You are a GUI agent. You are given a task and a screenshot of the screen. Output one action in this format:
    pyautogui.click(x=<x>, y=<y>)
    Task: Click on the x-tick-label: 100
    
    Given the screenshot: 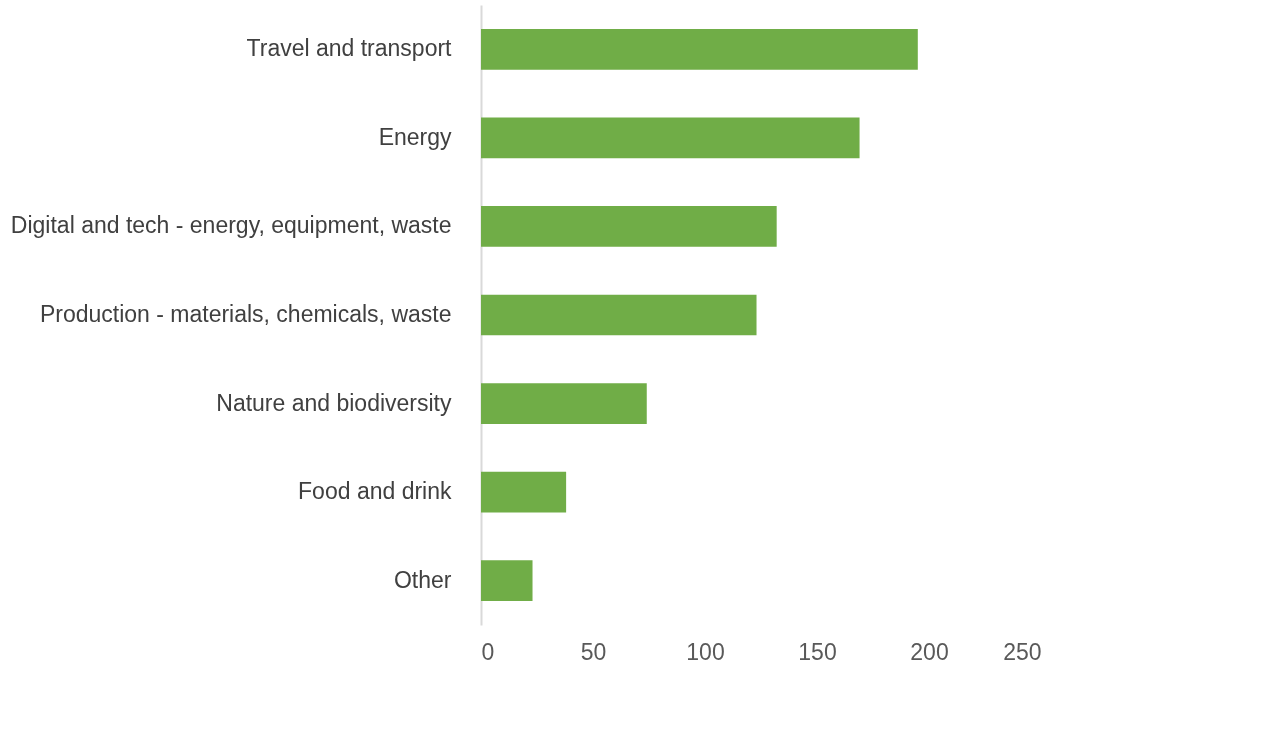 What is the action you would take?
    pyautogui.click(x=705, y=651)
    